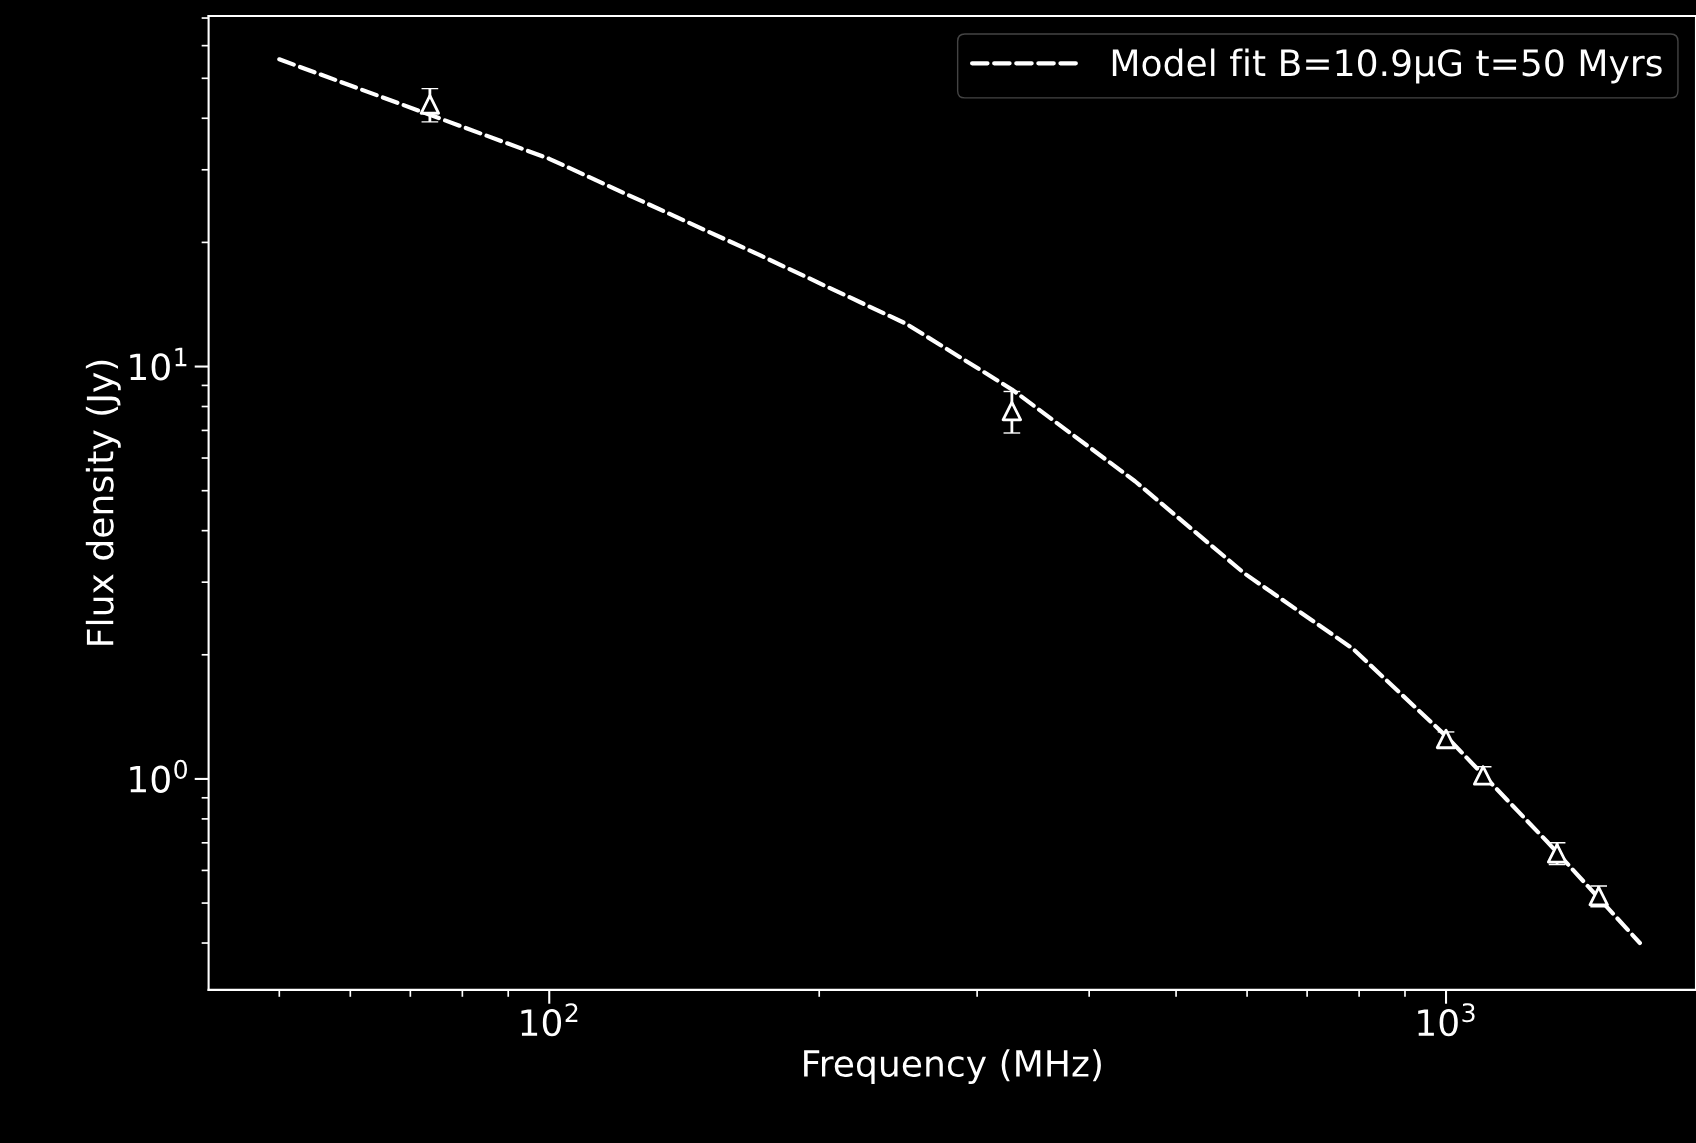 The height and width of the screenshot is (1143, 1696). I want to click on y-axis-title: Flux density (Jy), so click(103, 502).